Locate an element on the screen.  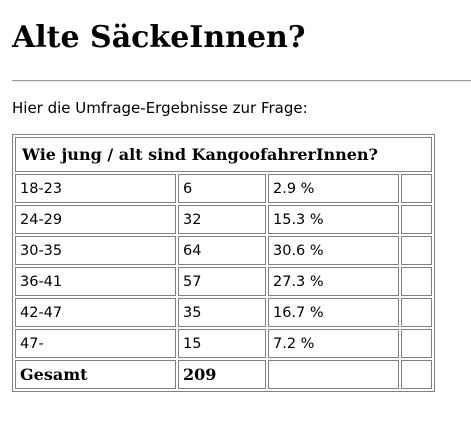
age-range-cell: 18-23 is located at coordinates (95, 188).